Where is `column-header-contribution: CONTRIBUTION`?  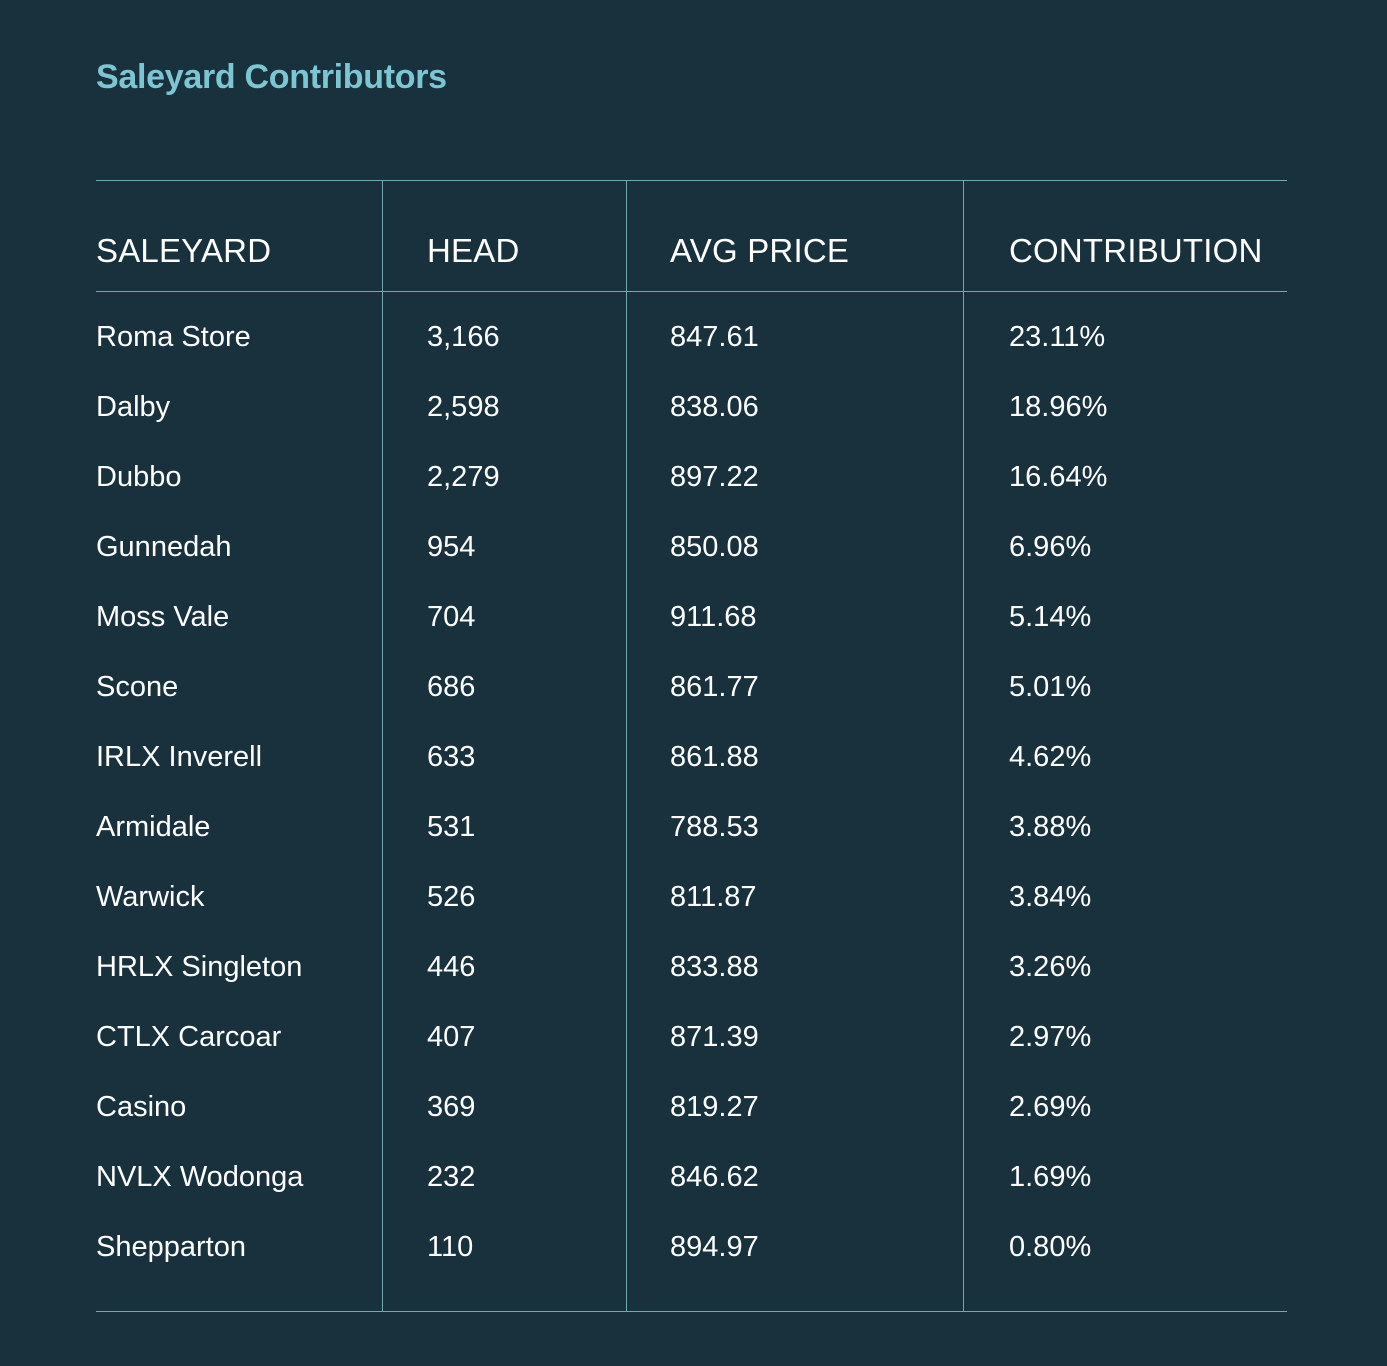
column-header-contribution: CONTRIBUTION is located at coordinates (1136, 250).